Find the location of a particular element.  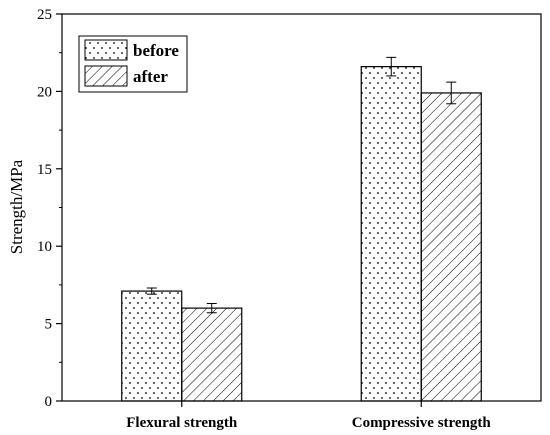

legend-swatch-before is located at coordinates (106, 50).